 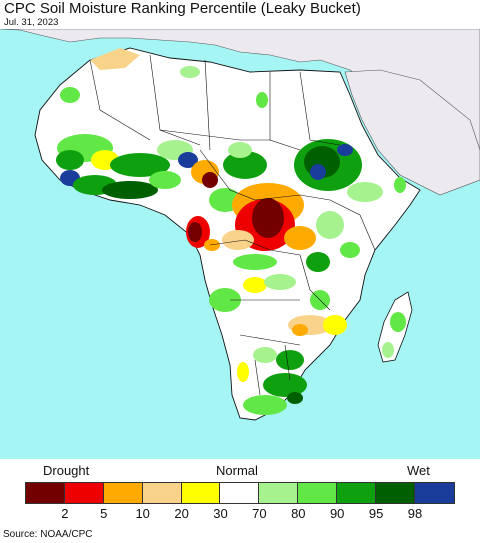 I want to click on legend-tick-label: 80, so click(x=298, y=513).